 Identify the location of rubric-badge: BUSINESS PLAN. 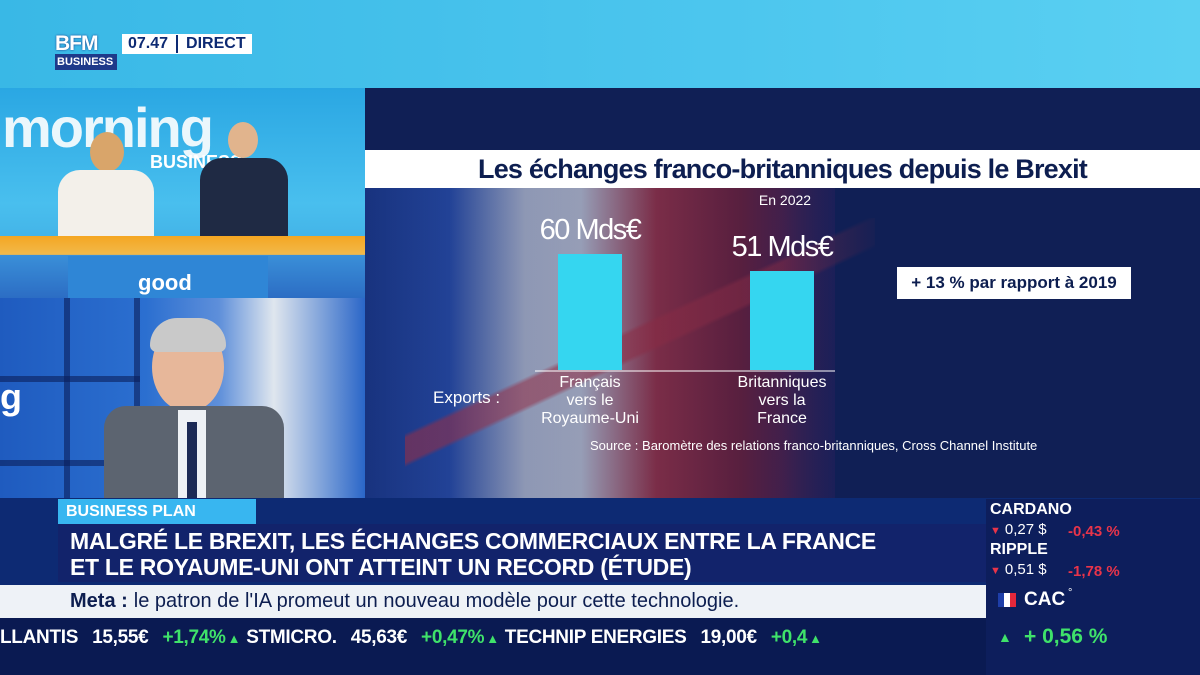
(157, 511).